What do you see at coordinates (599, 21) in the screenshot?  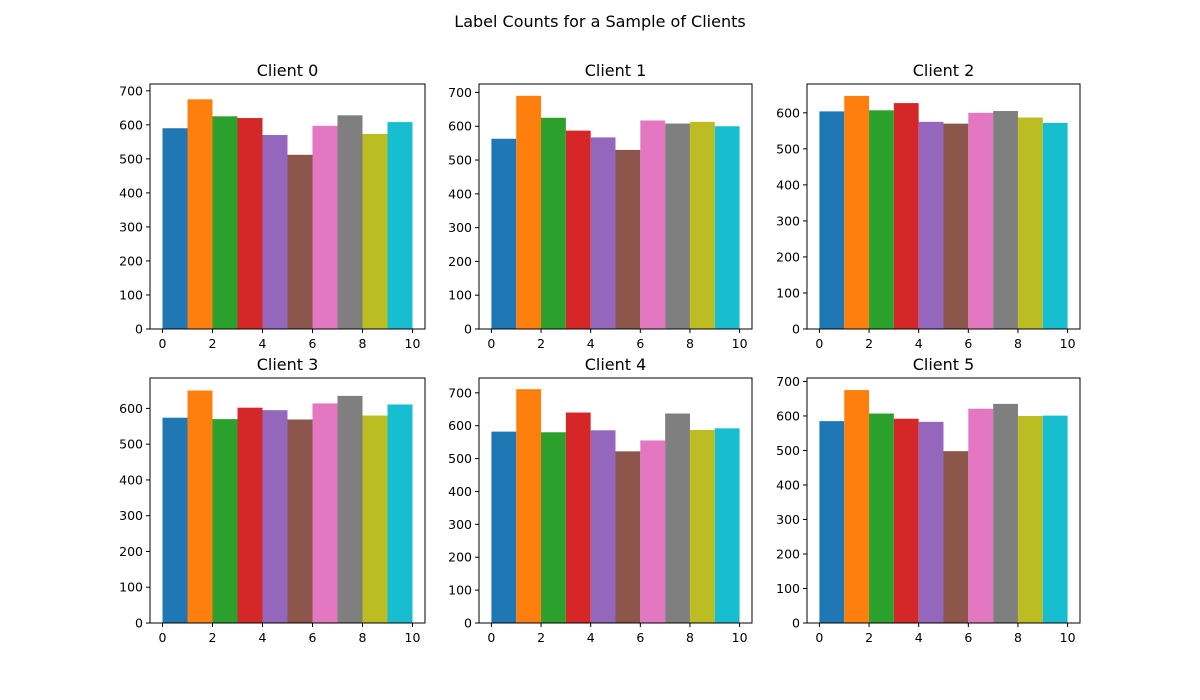 I see `figure-title: Label Counts for a Sample of Clients` at bounding box center [599, 21].